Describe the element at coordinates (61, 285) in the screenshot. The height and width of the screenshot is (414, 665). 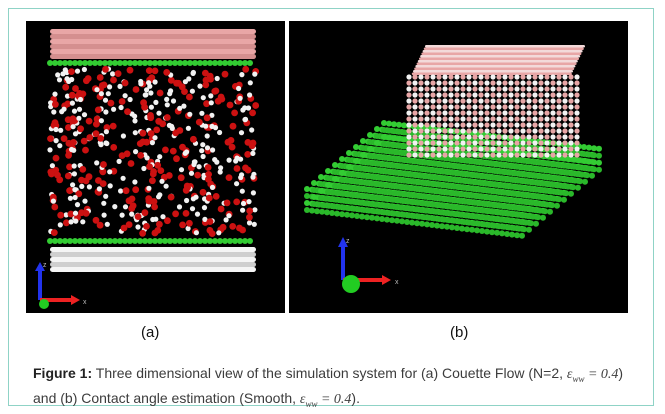
I see `axis-triad-icon: z x` at that location.